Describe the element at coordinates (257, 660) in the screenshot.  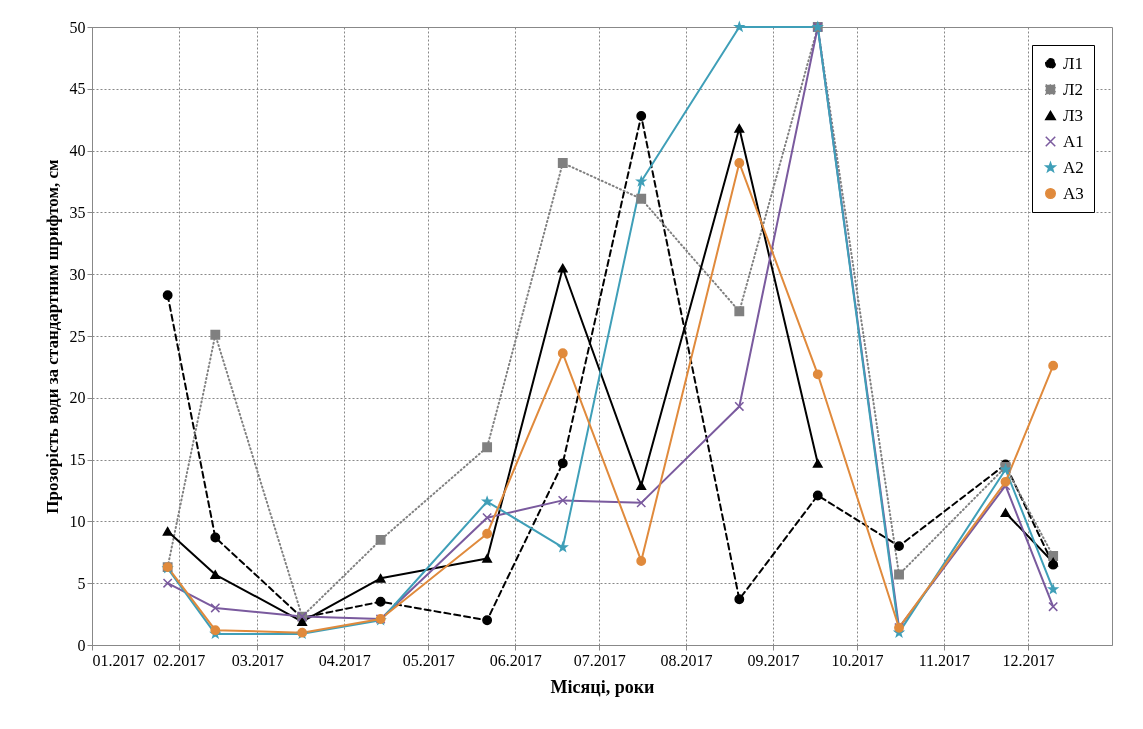
I see `x-tick-label: 03.2017` at that location.